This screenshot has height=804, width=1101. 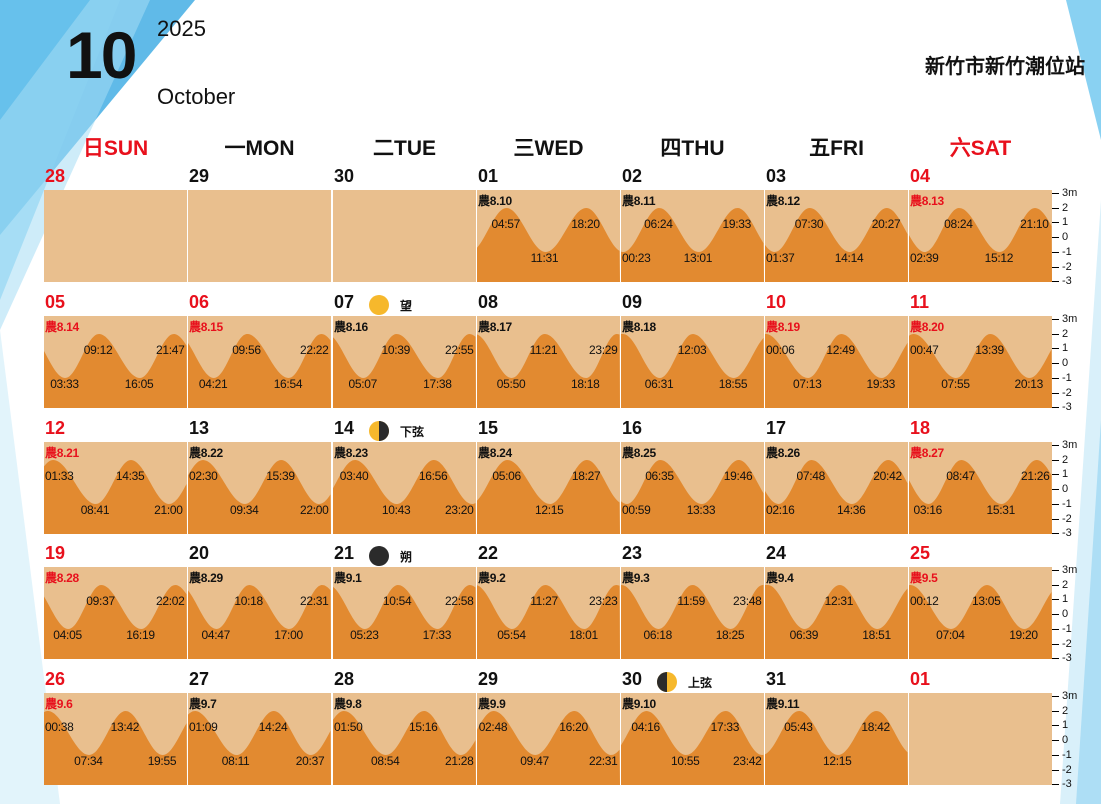 I want to click on low-tide-time: 12:15, so click(x=549, y=510).